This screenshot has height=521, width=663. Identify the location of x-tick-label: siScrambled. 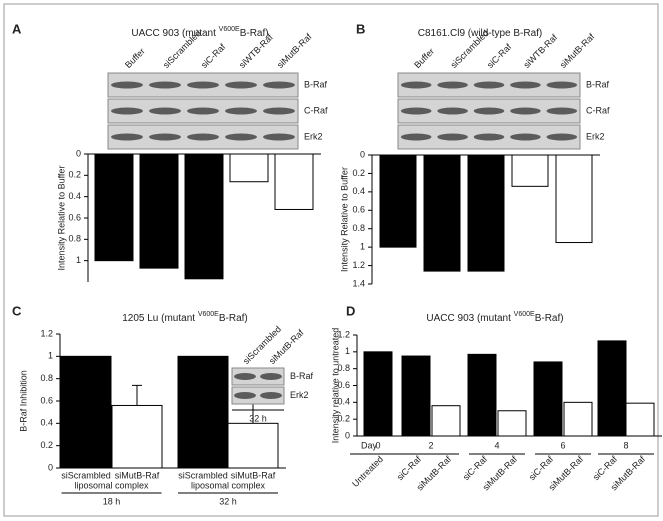
(86, 475).